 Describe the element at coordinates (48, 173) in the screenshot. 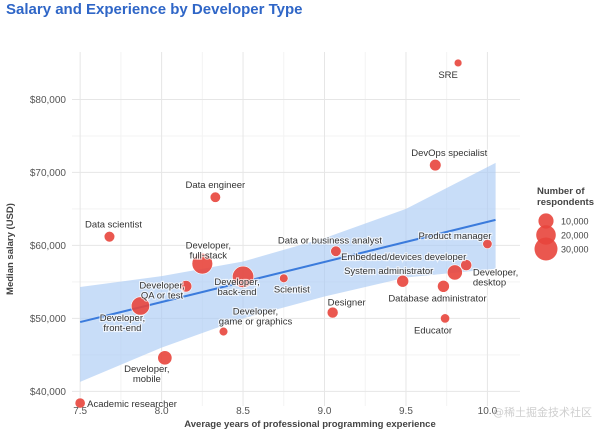

I see `y-tick-label: $70,000` at that location.